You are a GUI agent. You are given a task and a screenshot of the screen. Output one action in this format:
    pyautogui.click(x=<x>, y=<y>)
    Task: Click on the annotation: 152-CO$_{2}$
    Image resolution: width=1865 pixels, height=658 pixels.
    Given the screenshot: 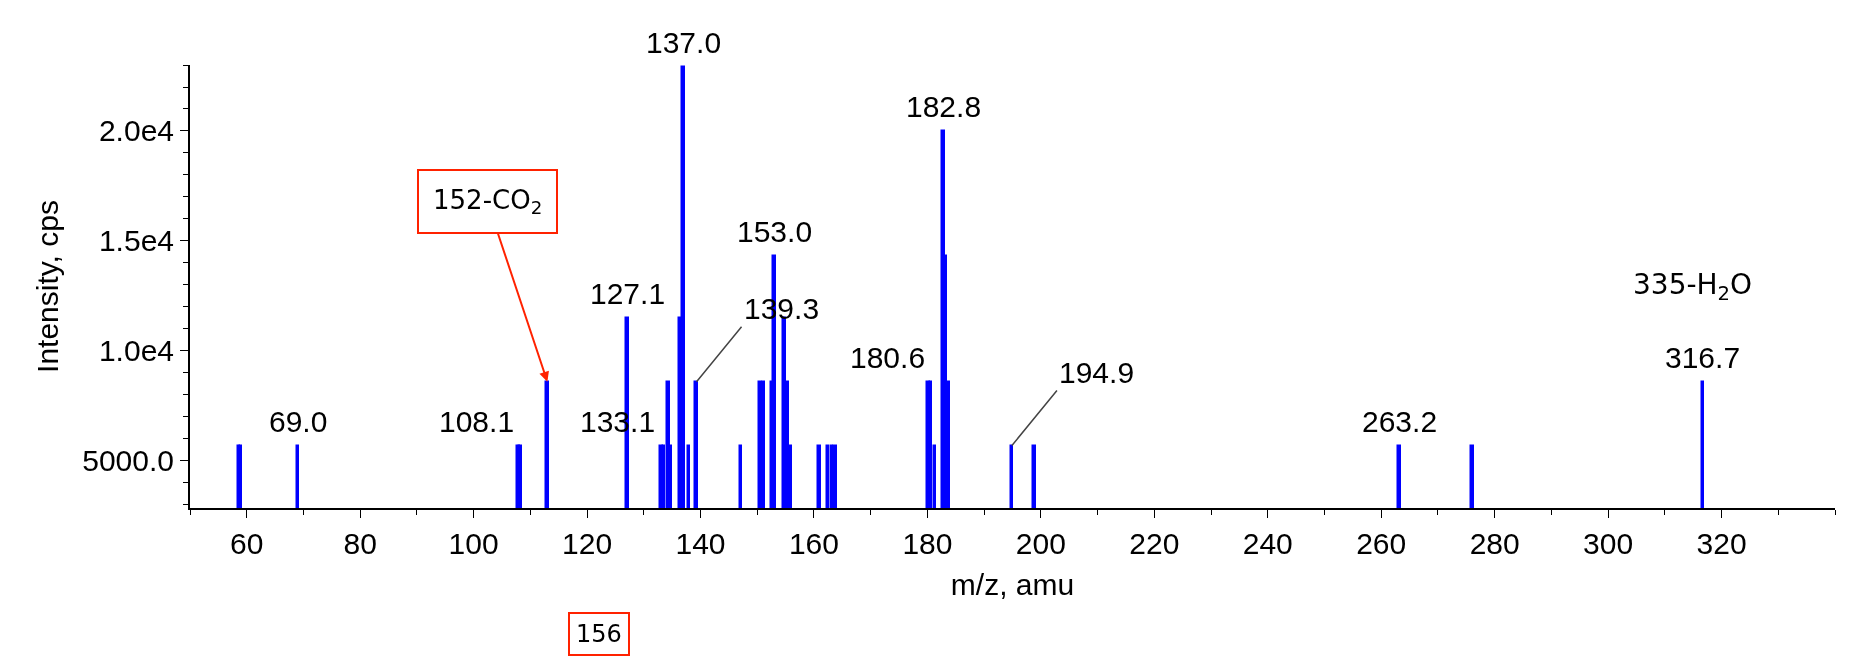 What is the action you would take?
    pyautogui.click(x=488, y=202)
    